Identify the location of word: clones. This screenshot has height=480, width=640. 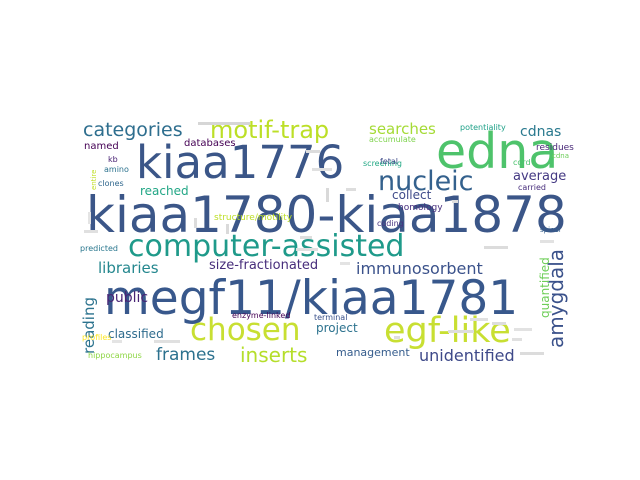
(111, 183).